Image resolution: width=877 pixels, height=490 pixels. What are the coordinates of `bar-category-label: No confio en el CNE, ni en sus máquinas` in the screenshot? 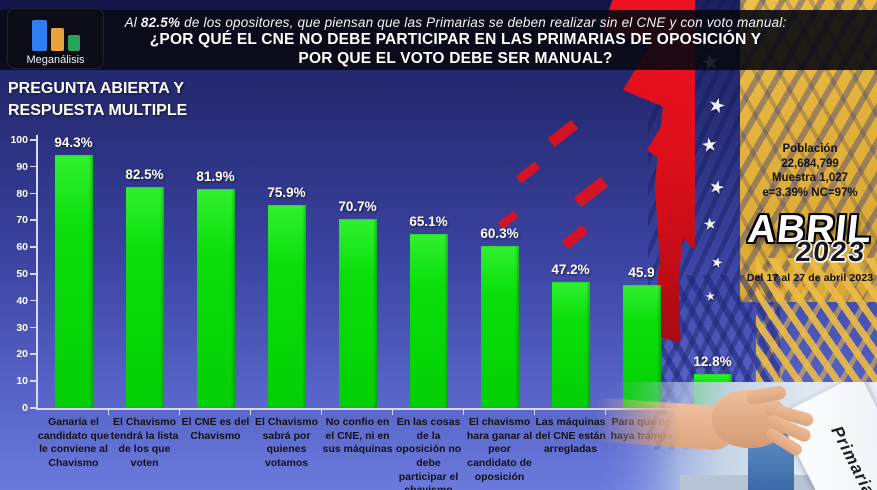 It's located at (357, 436).